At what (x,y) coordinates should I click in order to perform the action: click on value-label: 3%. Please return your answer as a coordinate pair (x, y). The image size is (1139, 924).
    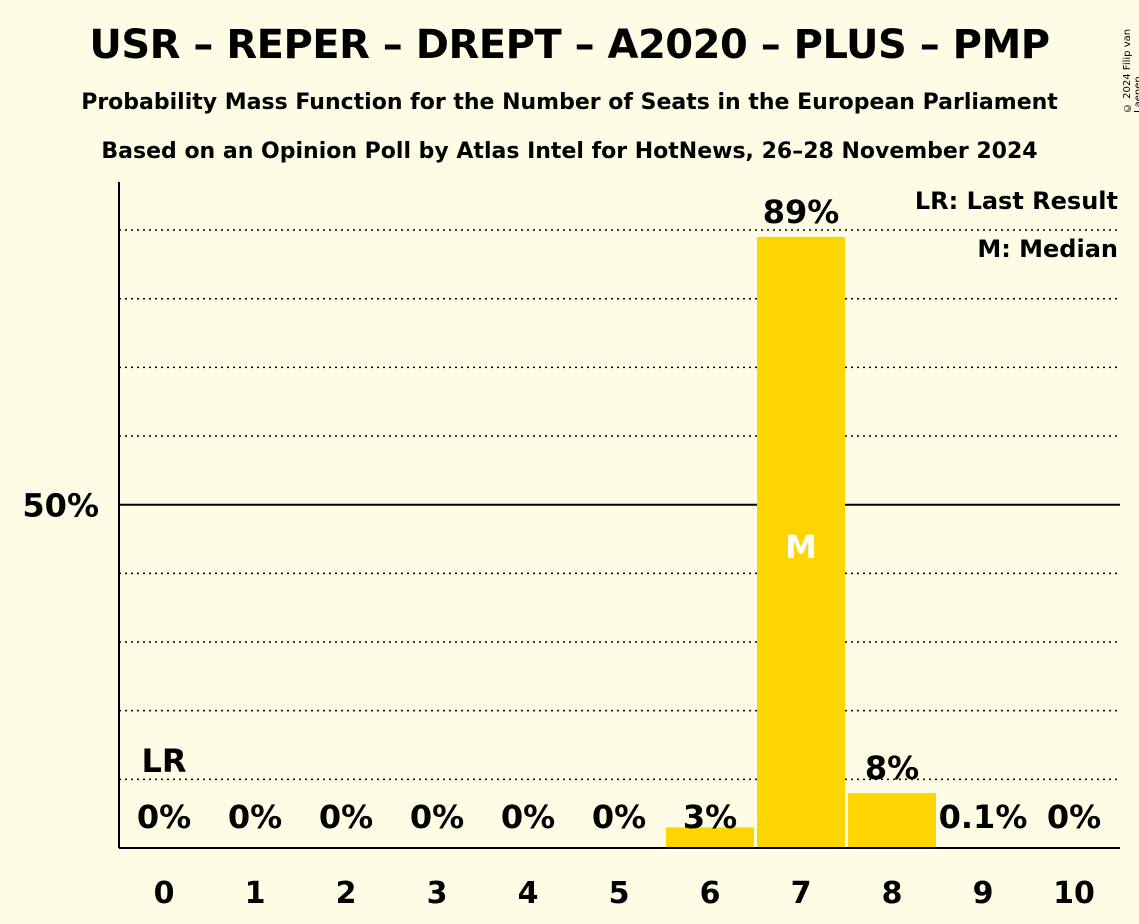
    Looking at the image, I should click on (710, 817).